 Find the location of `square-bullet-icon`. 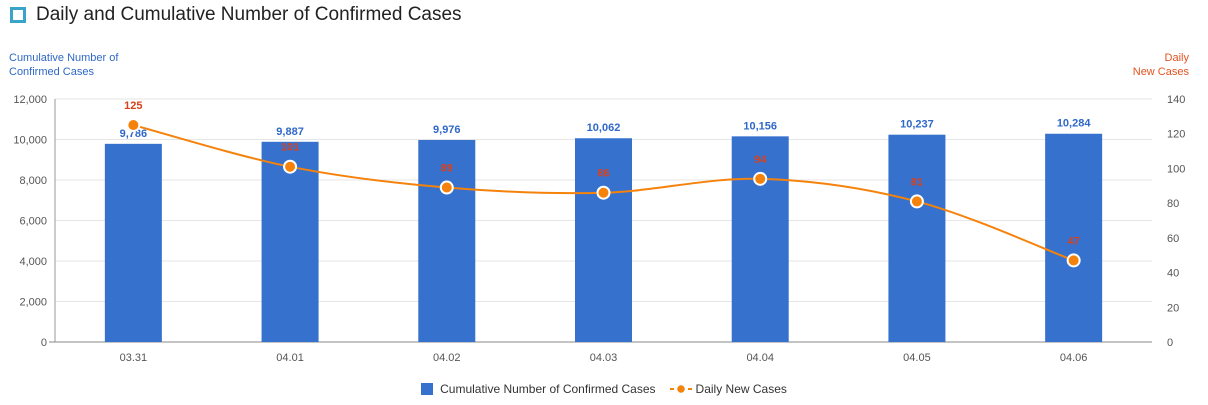

square-bullet-icon is located at coordinates (18, 15).